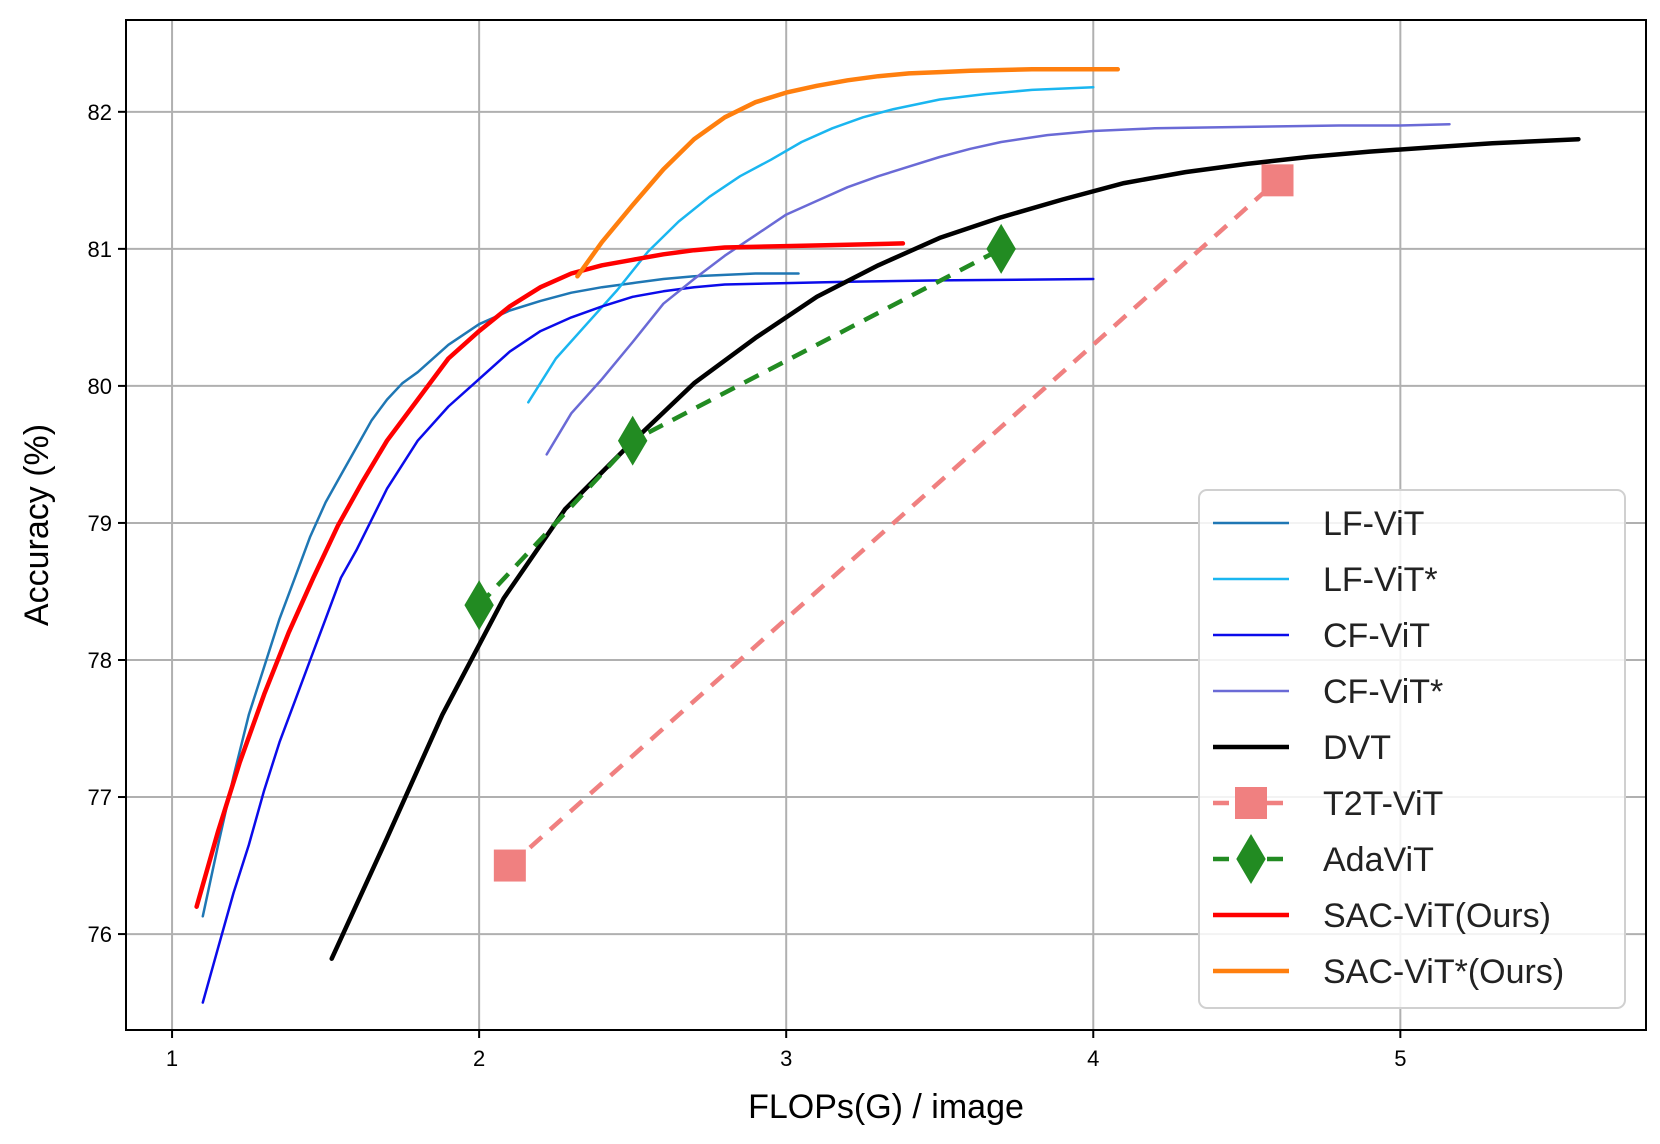 This screenshot has height=1144, width=1660. I want to click on legend-label: CF-ViT, so click(1376, 636).